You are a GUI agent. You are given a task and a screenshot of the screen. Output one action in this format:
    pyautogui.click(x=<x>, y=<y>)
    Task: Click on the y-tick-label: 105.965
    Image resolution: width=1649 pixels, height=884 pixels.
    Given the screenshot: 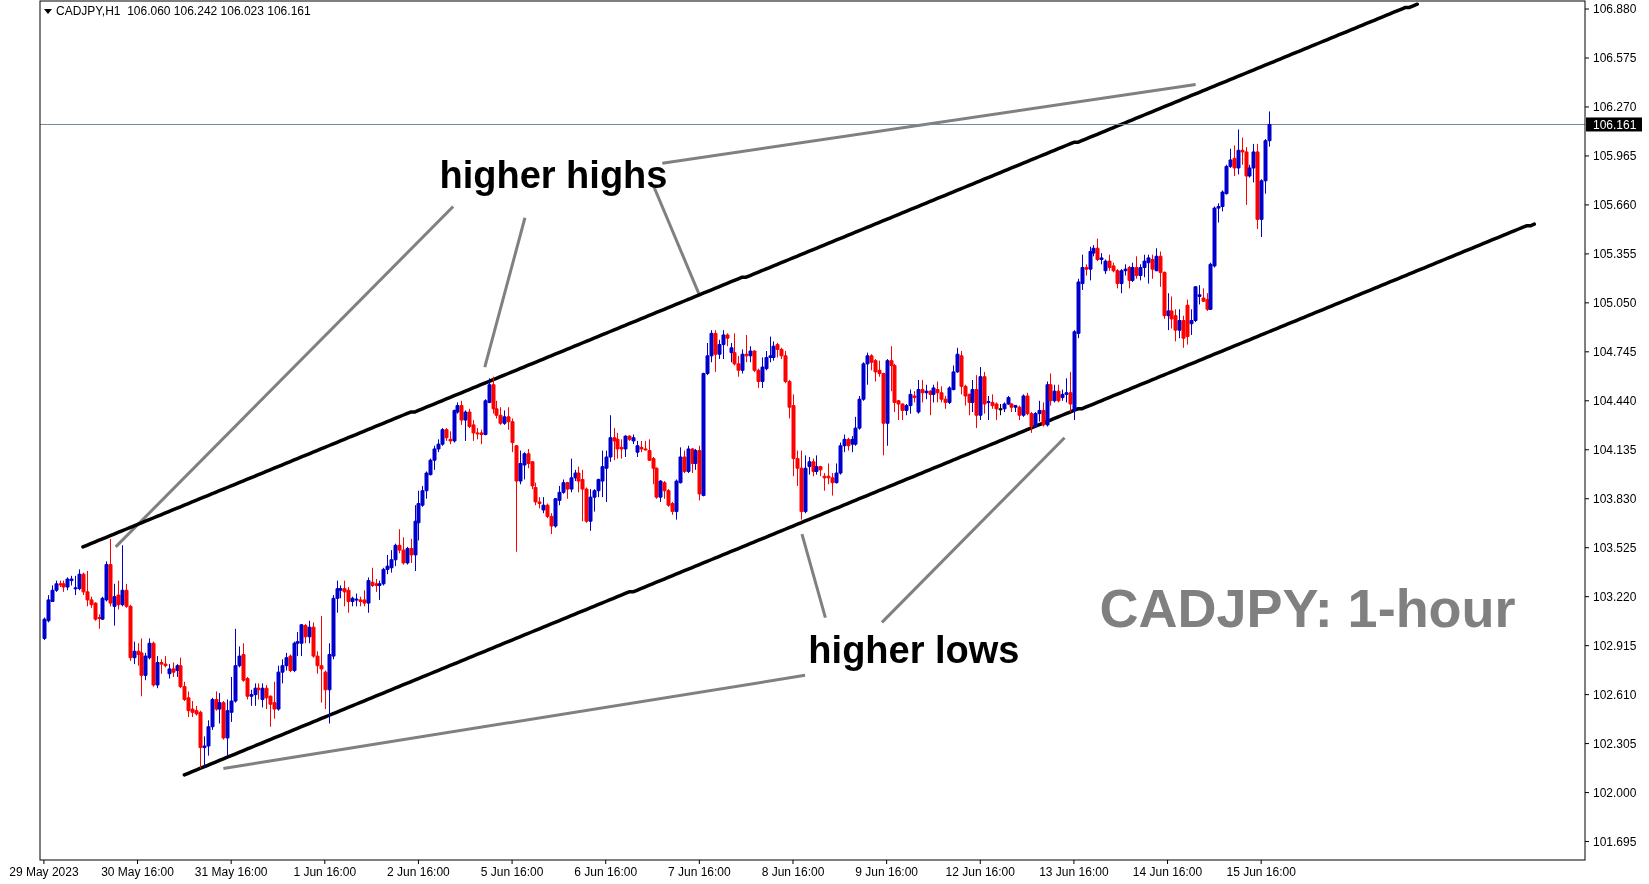 What is the action you would take?
    pyautogui.click(x=1615, y=156)
    